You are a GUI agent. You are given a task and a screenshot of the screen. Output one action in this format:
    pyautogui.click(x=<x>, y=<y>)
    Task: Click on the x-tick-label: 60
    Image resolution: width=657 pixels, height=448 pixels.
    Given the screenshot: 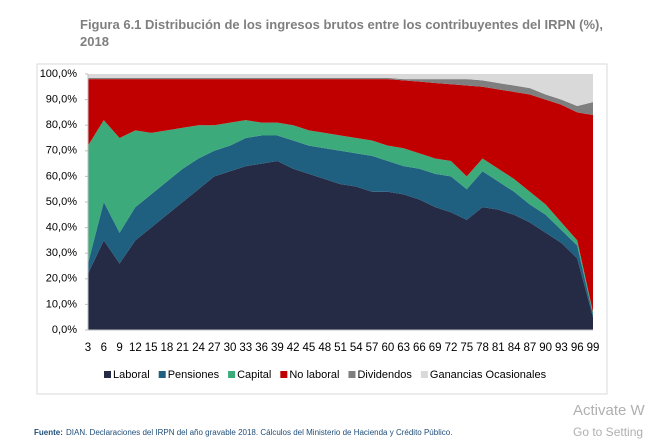 What is the action you would take?
    pyautogui.click(x=387, y=348)
    